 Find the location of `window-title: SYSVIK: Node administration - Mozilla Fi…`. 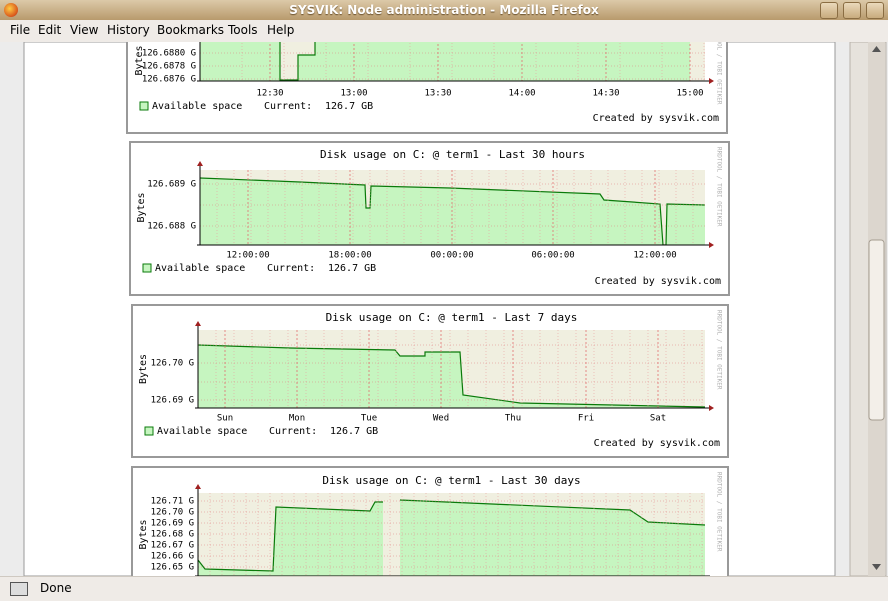

window-title: SYSVIK: Node administration - Mozilla Fi… is located at coordinates (444, 10).